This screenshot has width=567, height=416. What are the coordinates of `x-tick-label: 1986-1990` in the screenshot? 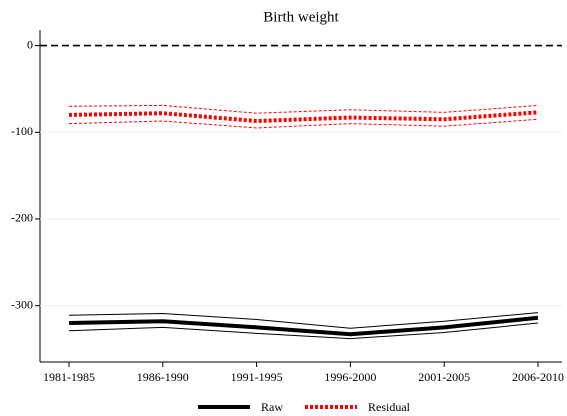 It's located at (163, 377).